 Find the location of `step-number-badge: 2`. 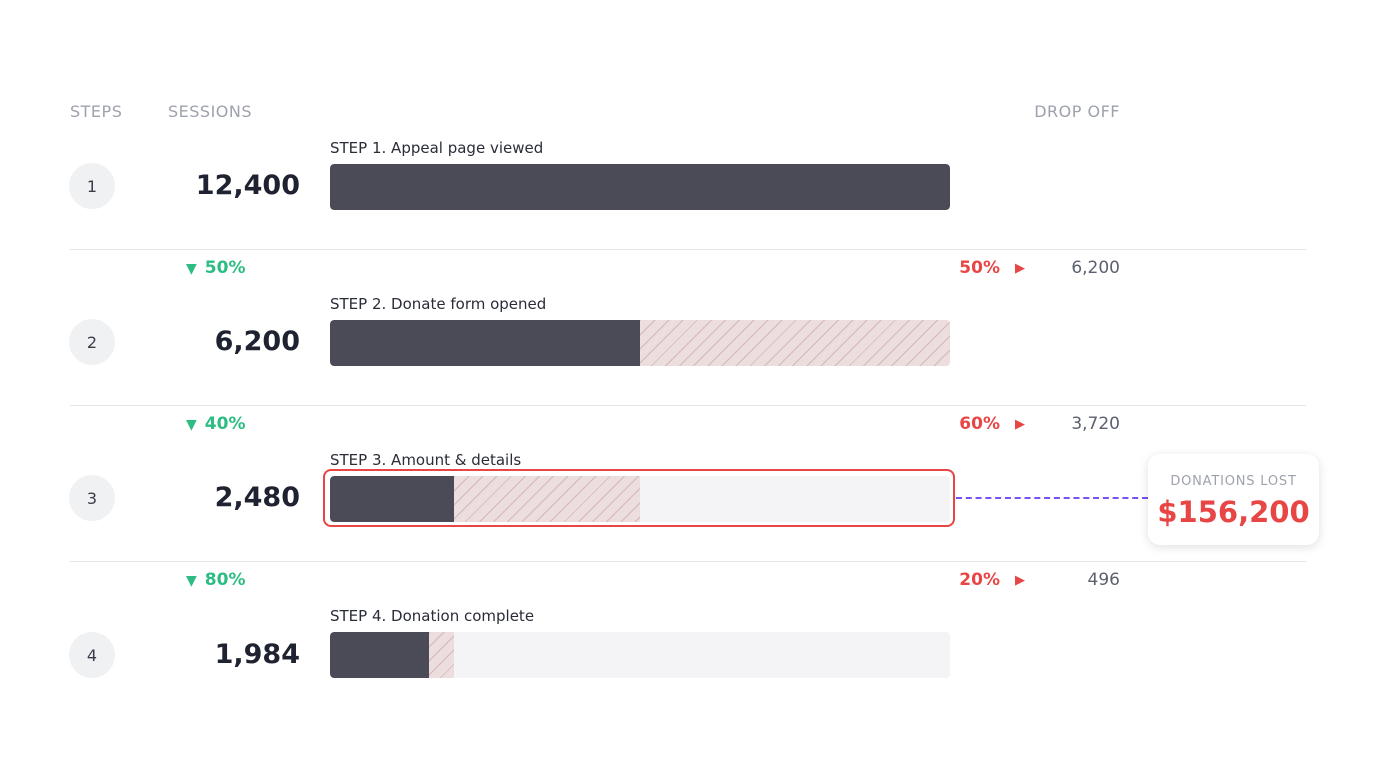

step-number-badge: 2 is located at coordinates (92, 342).